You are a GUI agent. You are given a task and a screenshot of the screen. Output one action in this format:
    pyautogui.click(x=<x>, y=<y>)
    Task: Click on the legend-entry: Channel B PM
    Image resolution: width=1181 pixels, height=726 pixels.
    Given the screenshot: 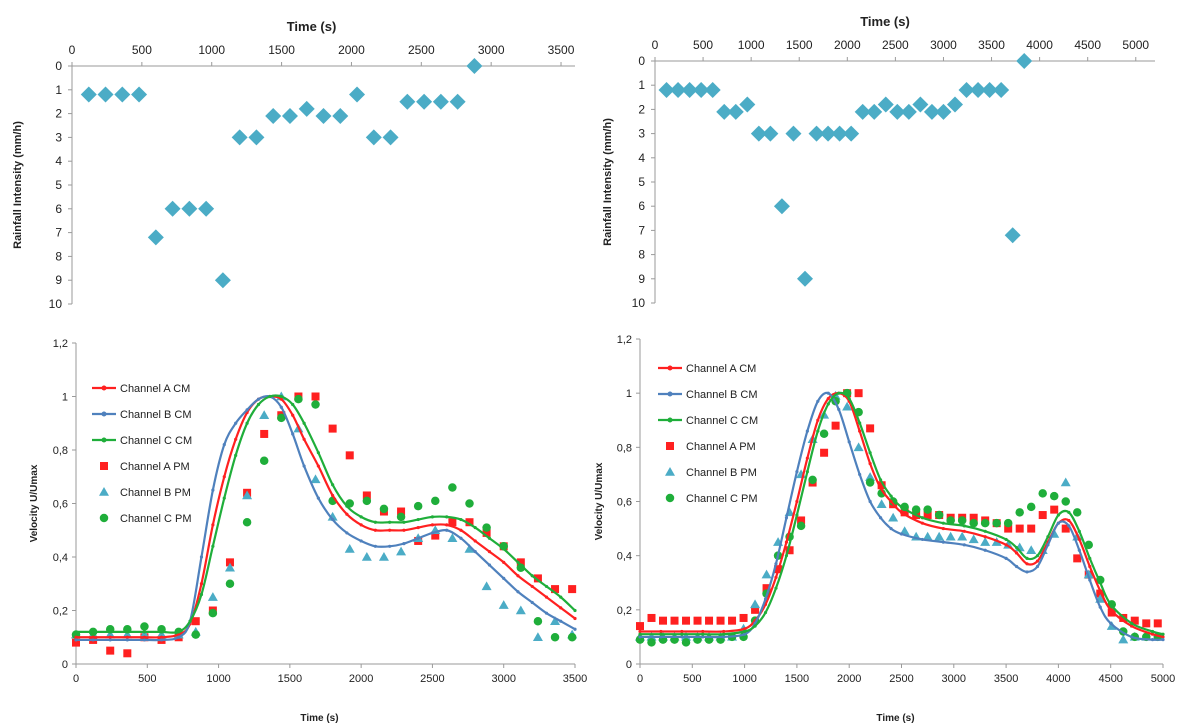 What is the action you would take?
    pyautogui.click(x=721, y=473)
    